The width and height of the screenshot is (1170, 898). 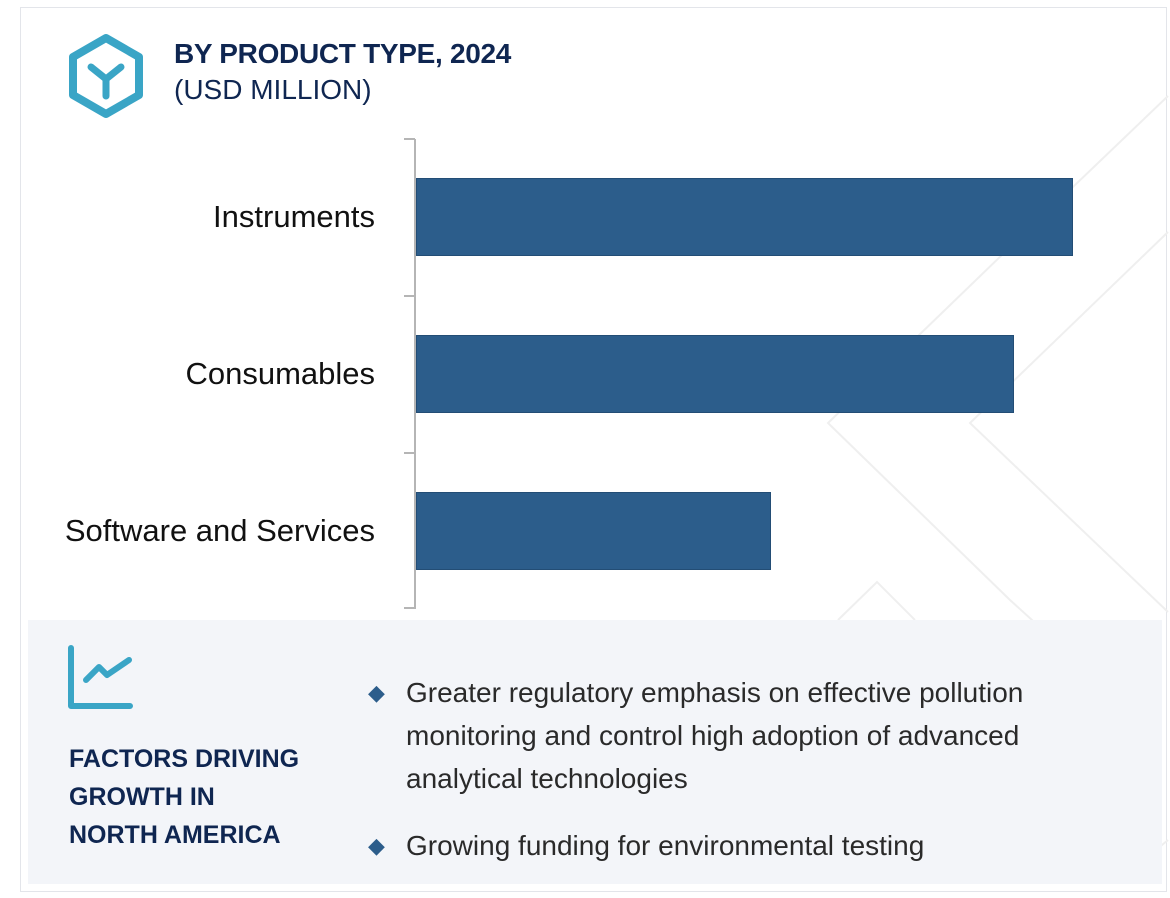 I want to click on factors-title-line: FACTORS DRIVING, so click(x=184, y=759).